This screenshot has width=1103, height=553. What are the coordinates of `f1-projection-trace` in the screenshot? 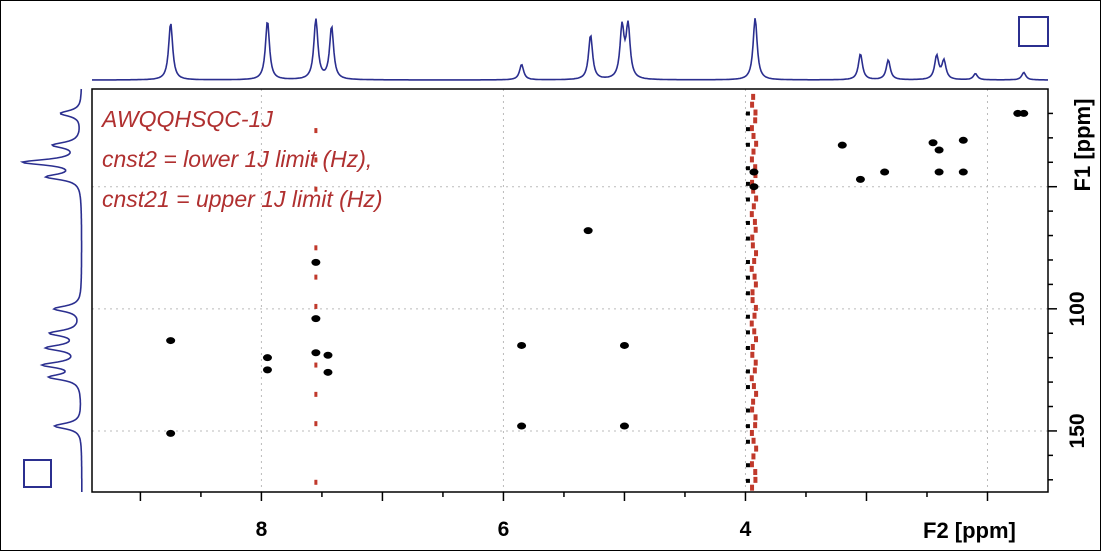 It's located at (51, 290).